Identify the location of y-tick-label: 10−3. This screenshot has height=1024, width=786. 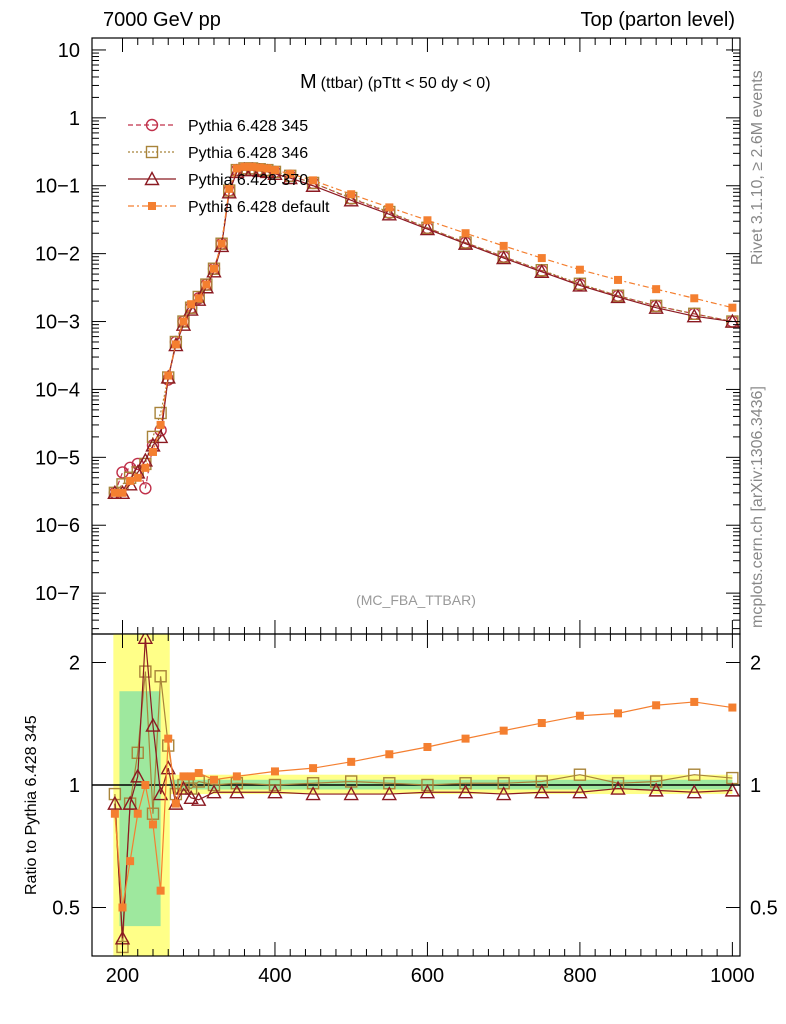
(57, 323).